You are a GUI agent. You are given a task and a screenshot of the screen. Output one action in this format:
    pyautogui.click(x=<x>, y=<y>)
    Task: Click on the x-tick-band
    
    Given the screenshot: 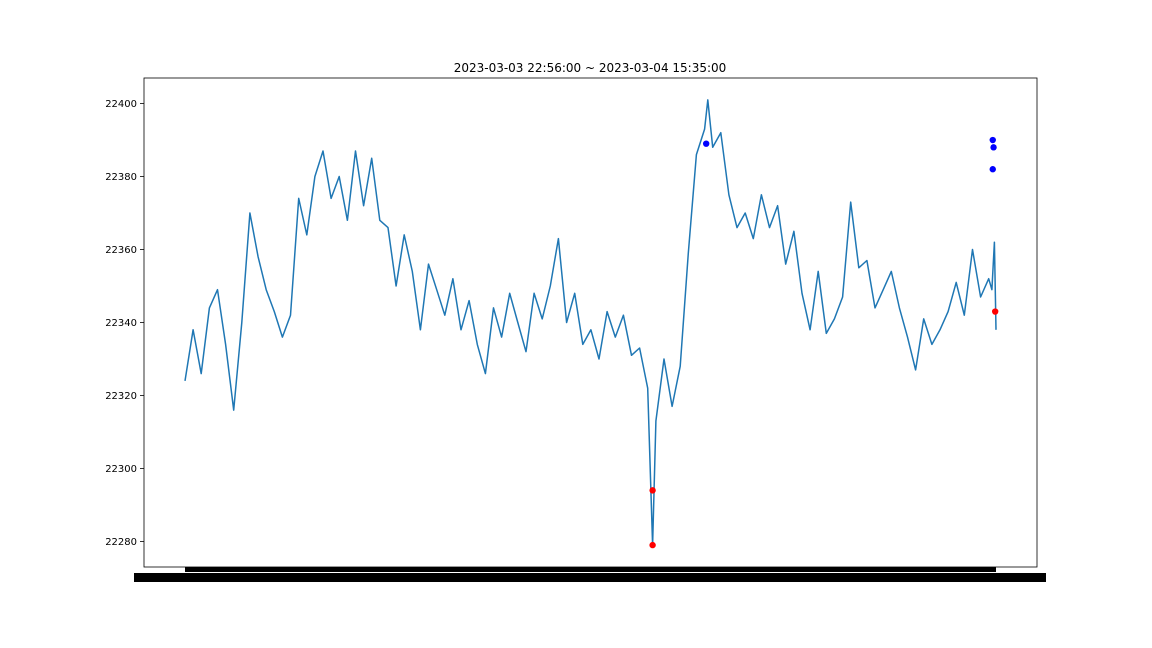 What is the action you would take?
    pyautogui.click(x=590, y=569)
    